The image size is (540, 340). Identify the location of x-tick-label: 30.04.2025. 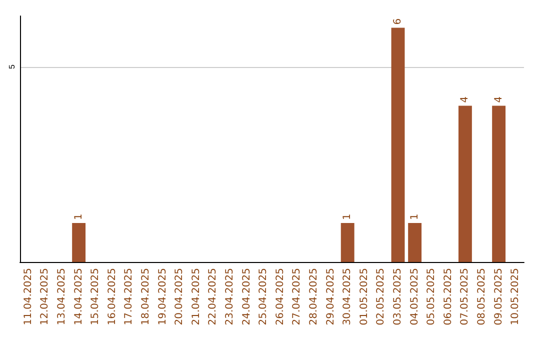
(348, 297).